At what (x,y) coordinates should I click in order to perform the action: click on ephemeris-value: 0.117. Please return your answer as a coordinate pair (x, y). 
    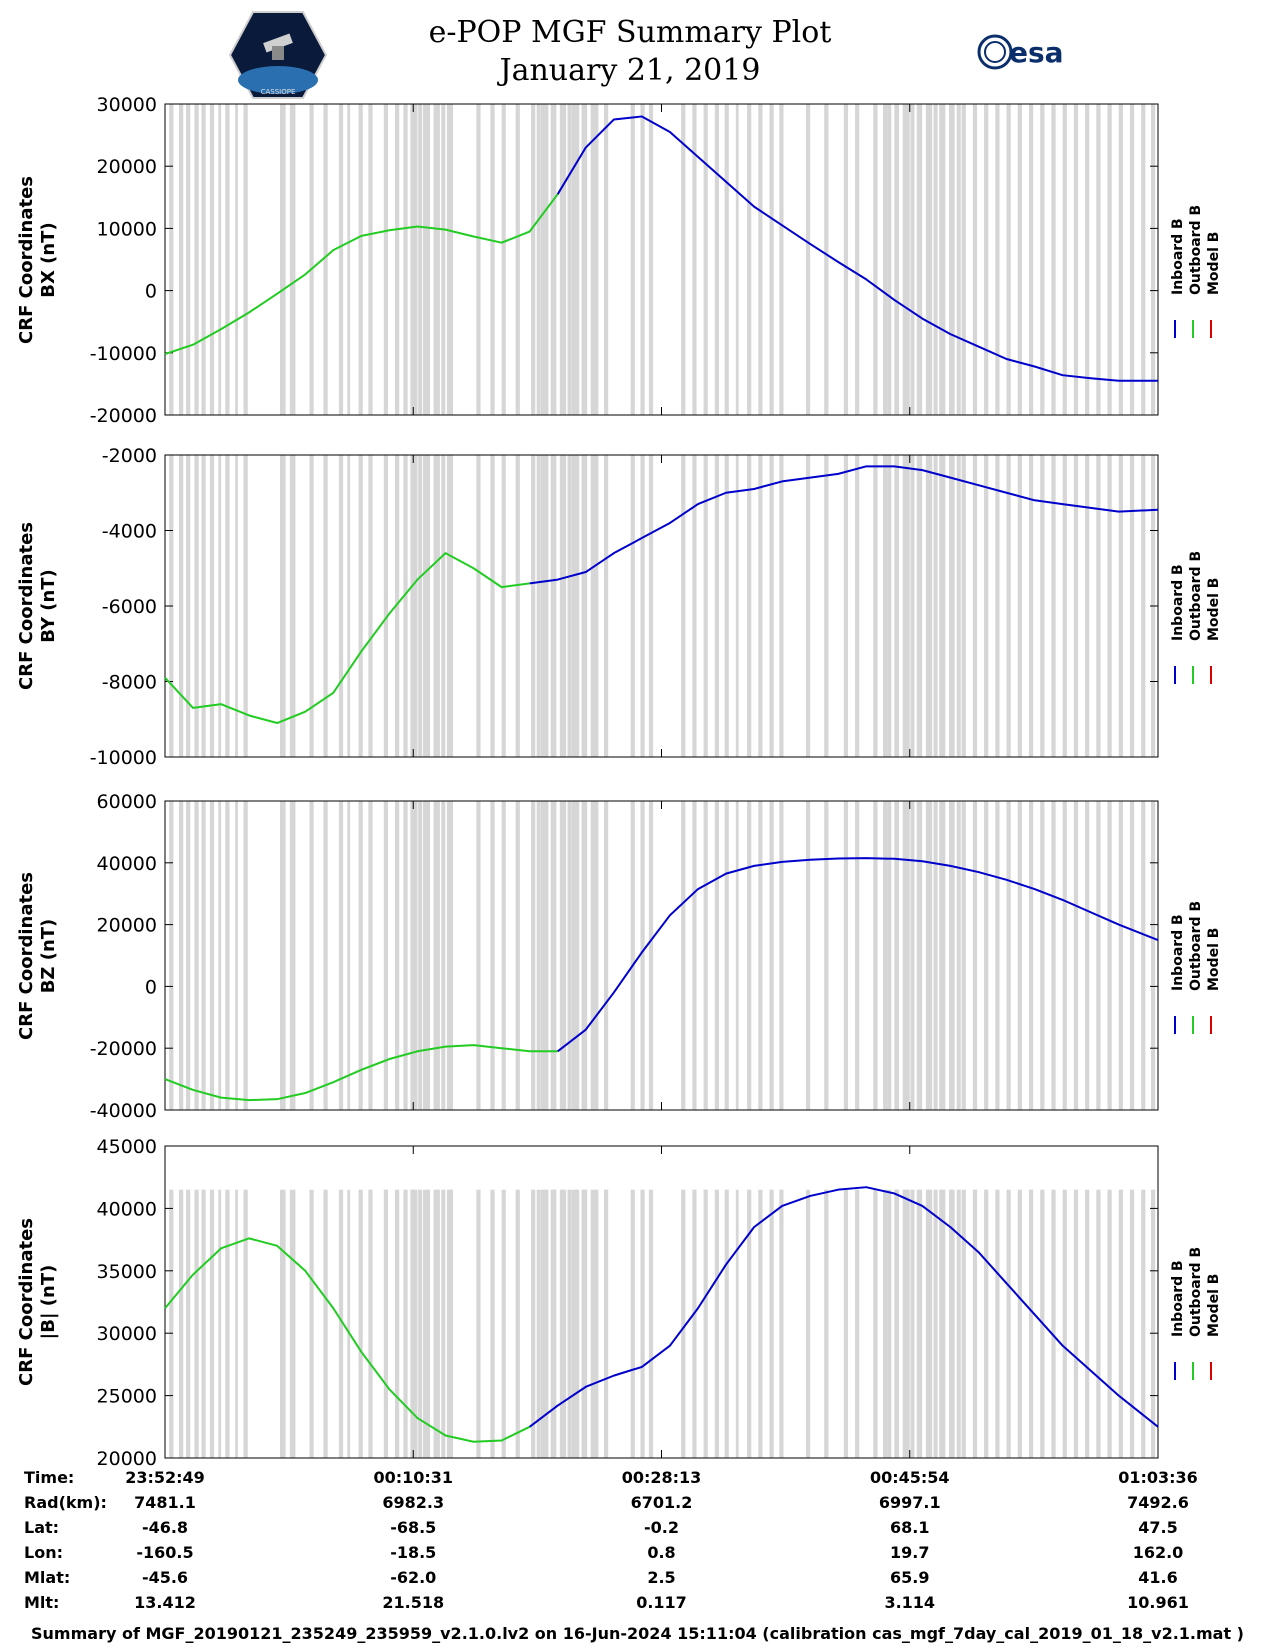
    Looking at the image, I should click on (661, 1602).